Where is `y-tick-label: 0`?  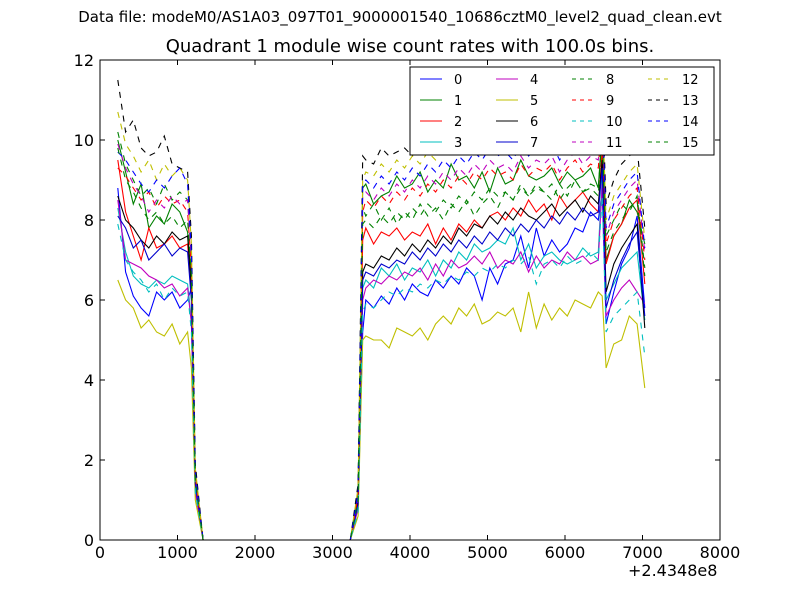 y-tick-label: 0 is located at coordinates (89, 540).